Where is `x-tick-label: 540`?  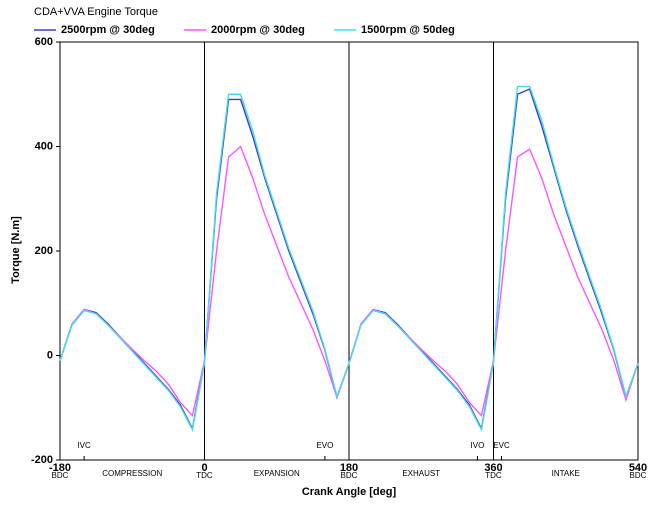 x-tick-label: 540 is located at coordinates (638, 468).